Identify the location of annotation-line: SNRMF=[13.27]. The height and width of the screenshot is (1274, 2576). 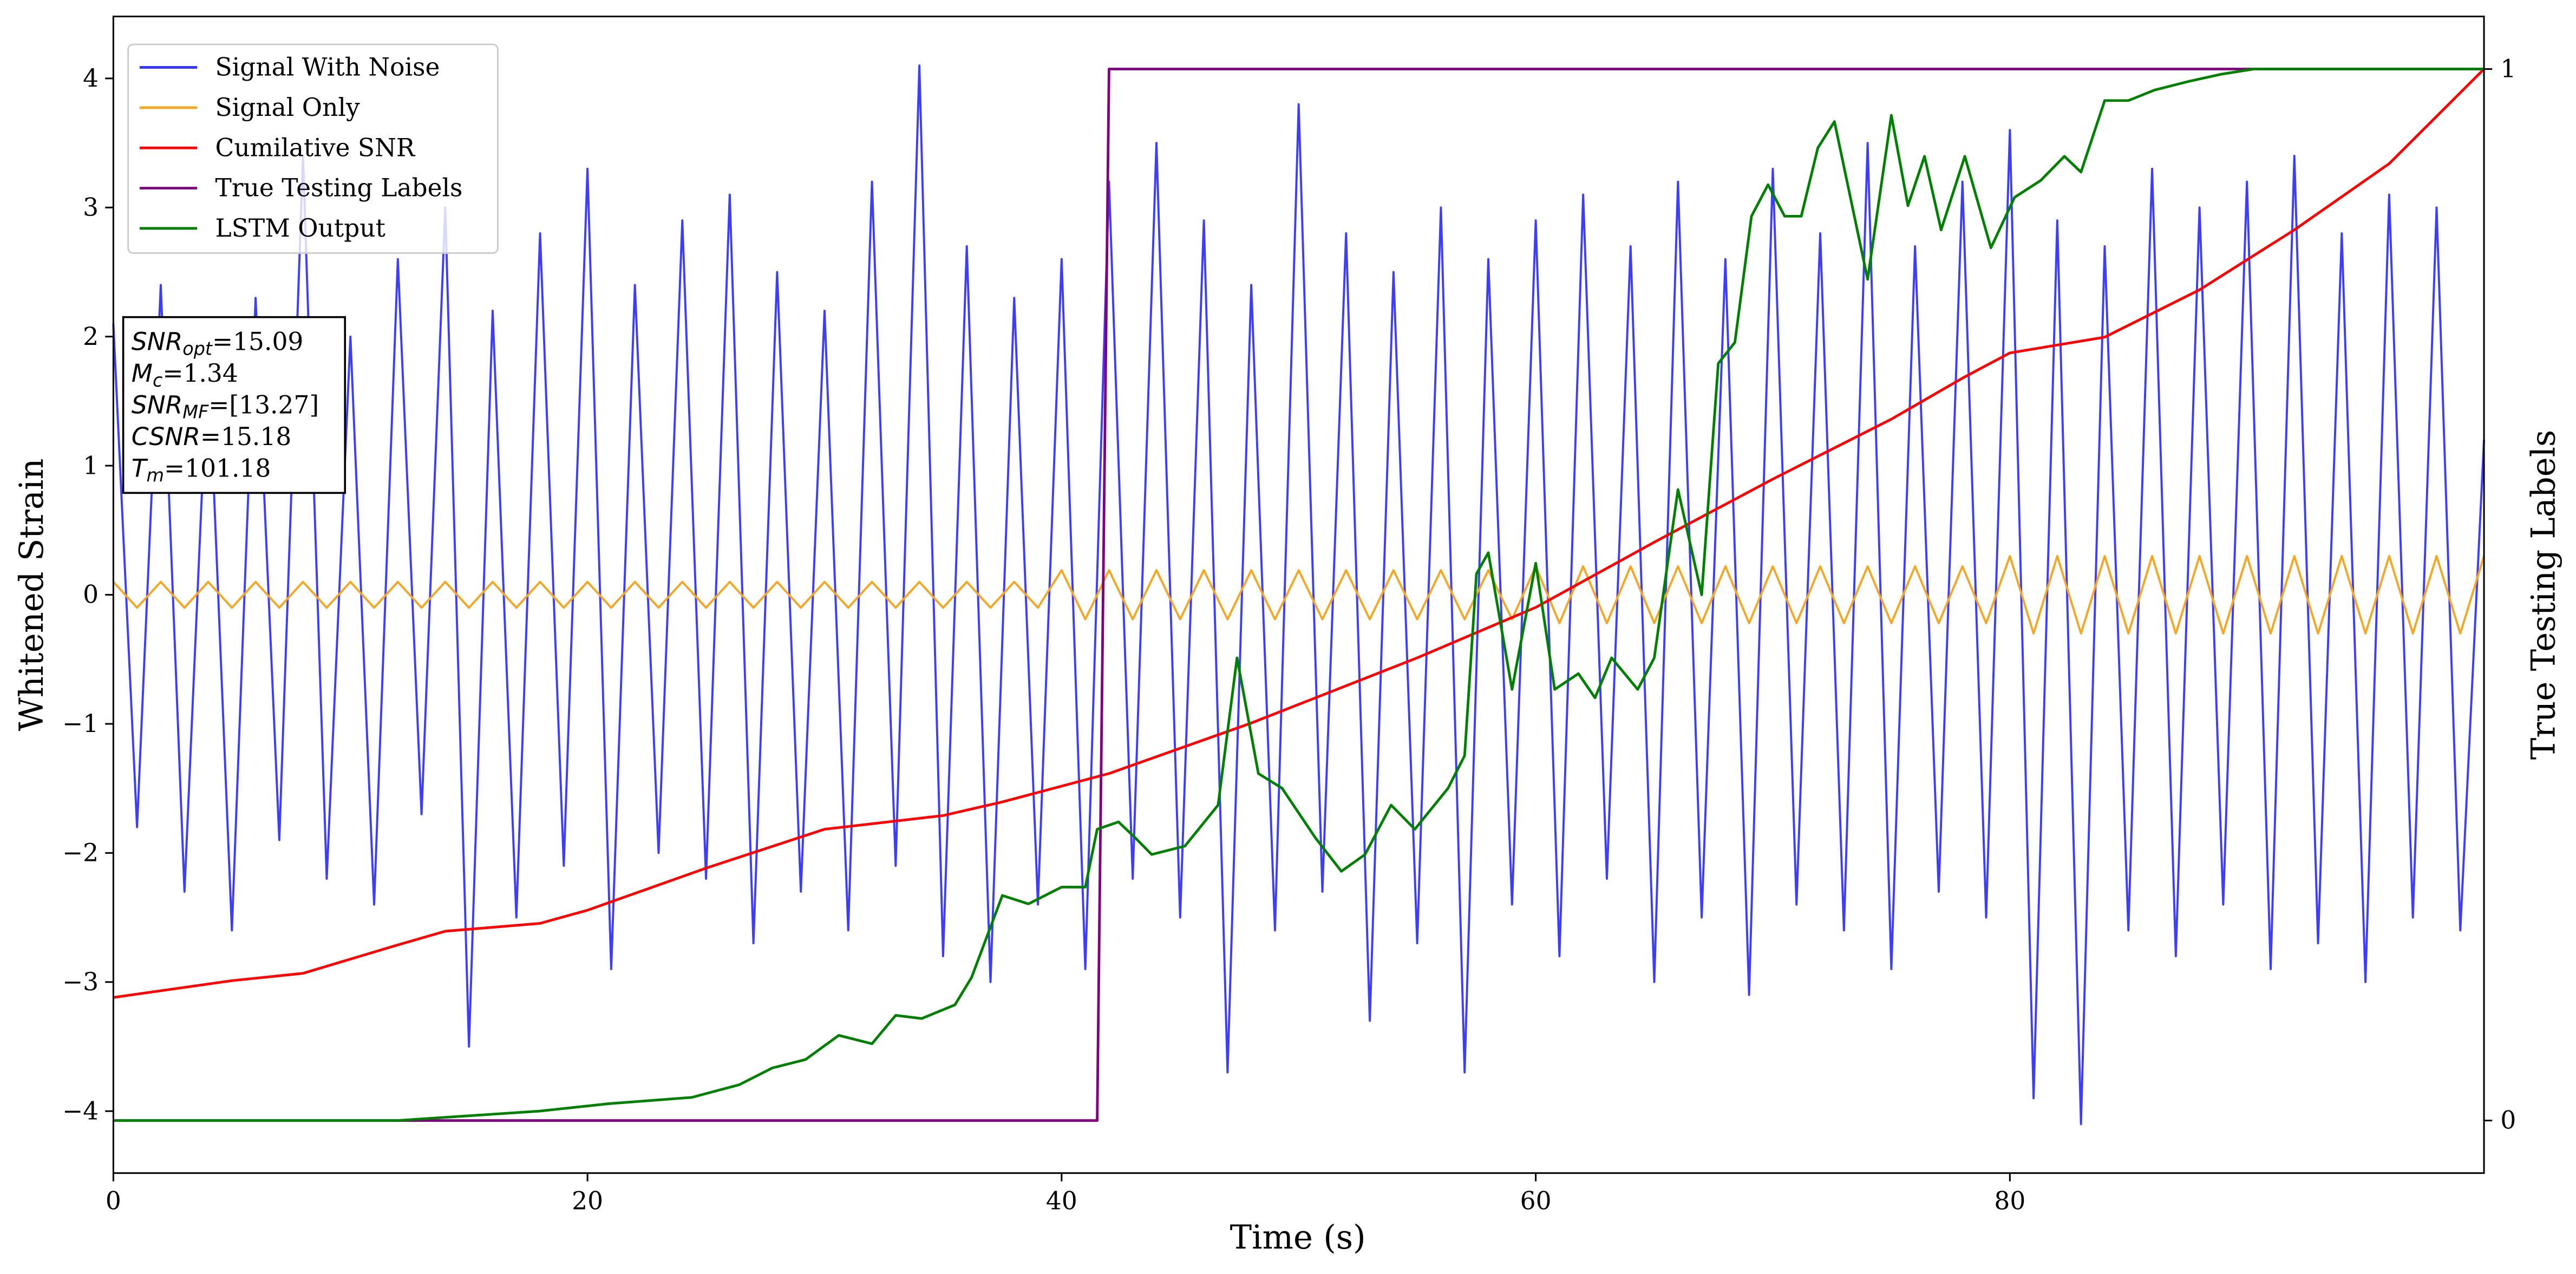
(225, 407).